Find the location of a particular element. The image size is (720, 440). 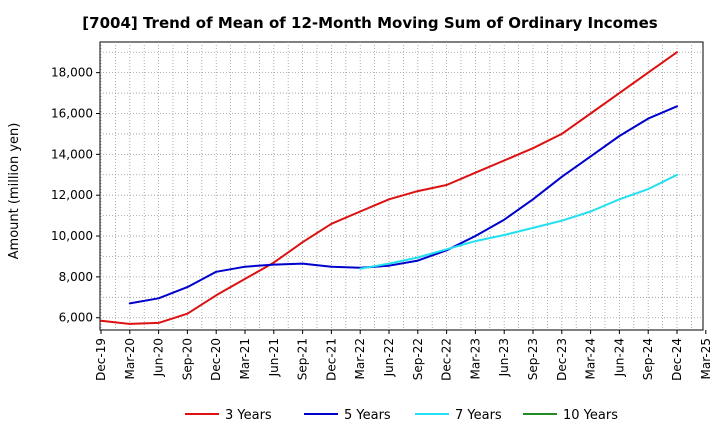

x-tick-label: Dec-19 is located at coordinates (101, 359).